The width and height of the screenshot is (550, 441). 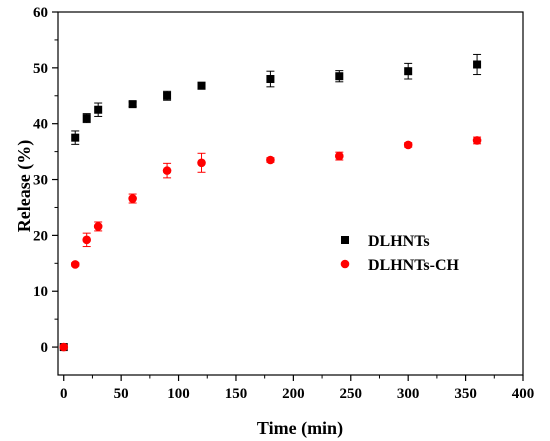 I want to click on y-tick-label: 60, so click(x=40, y=13).